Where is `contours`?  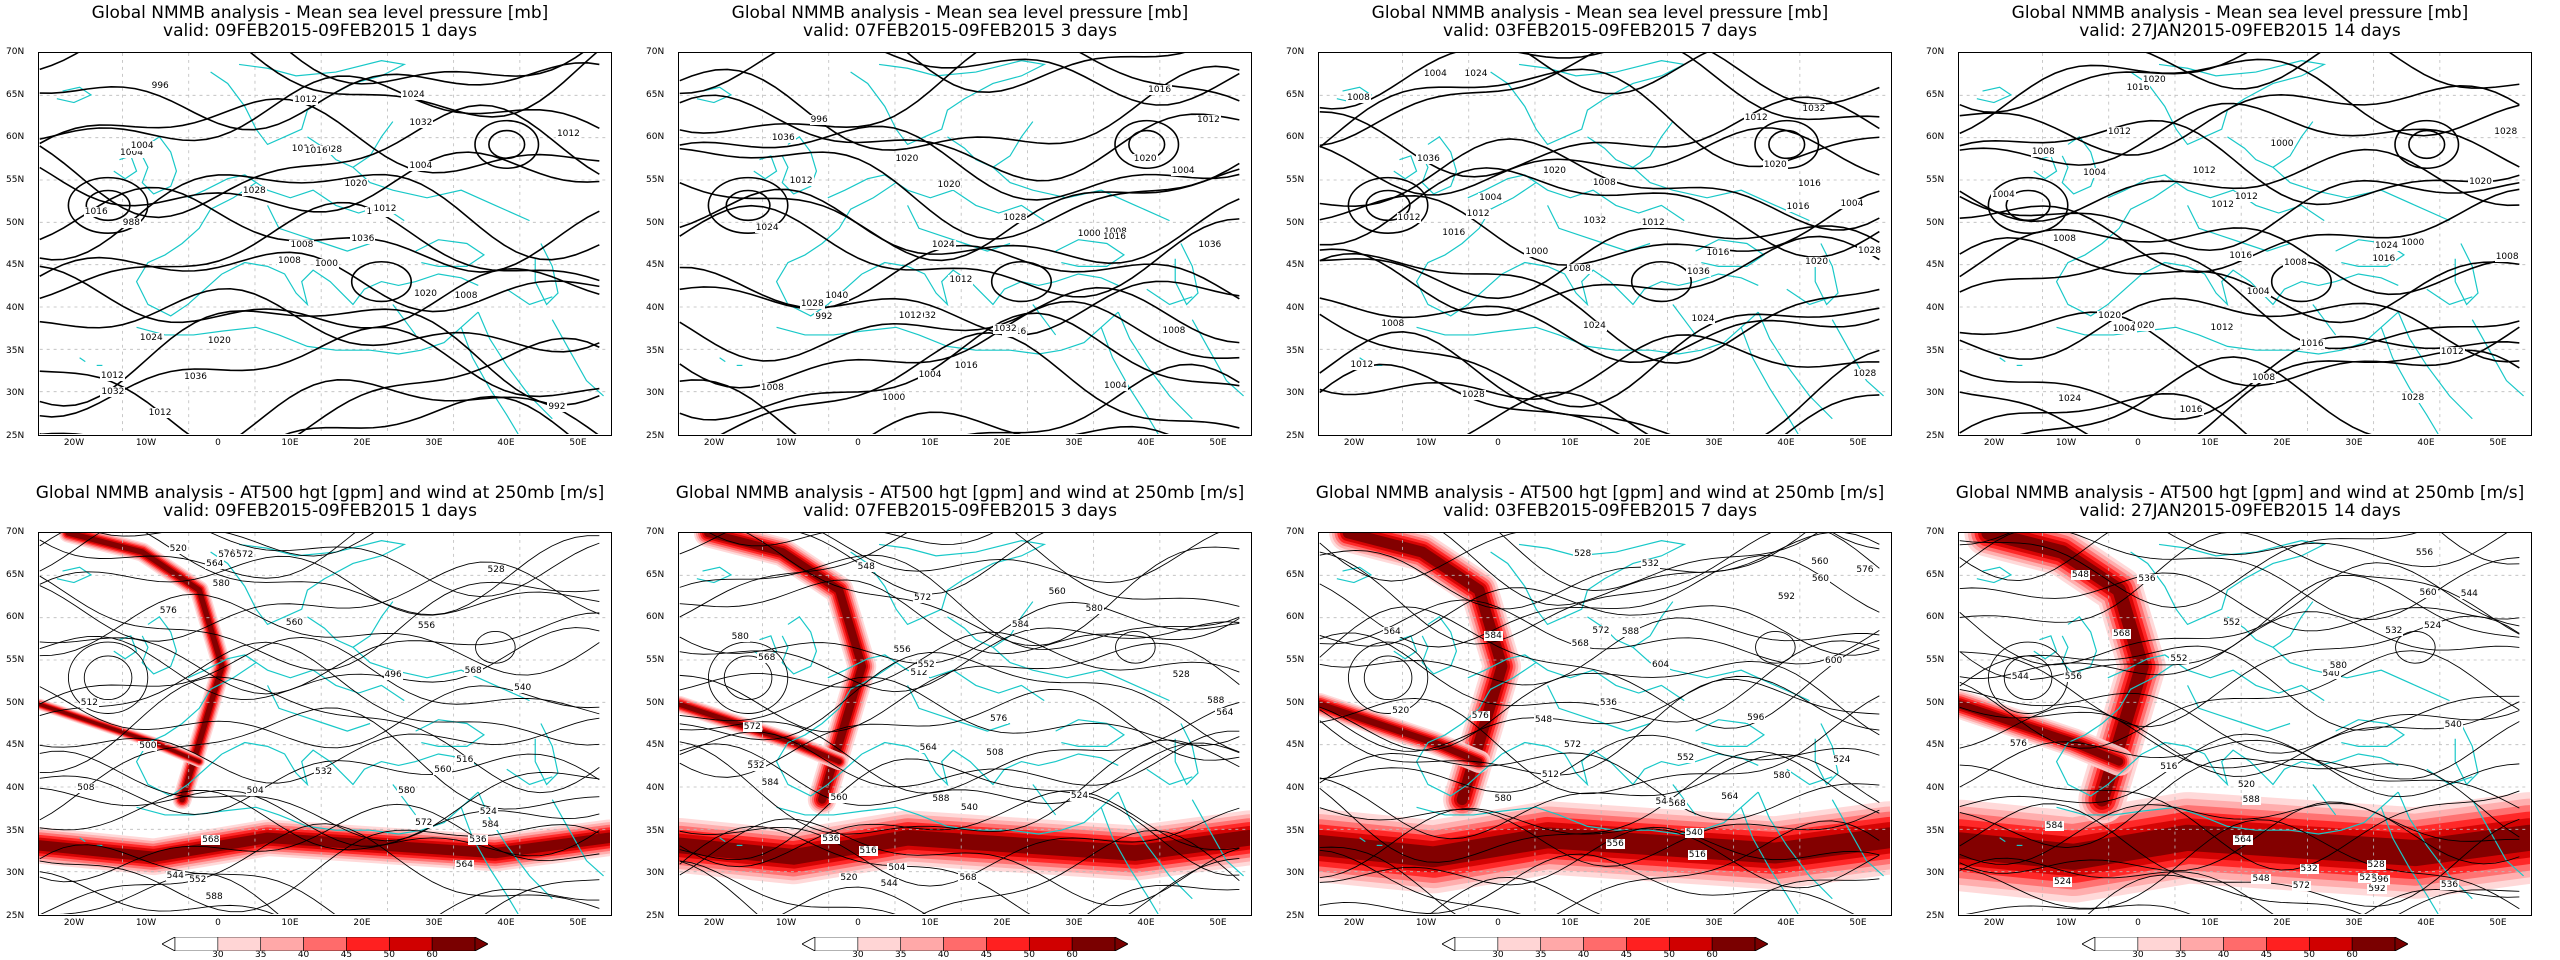 contours is located at coordinates (2239, 723).